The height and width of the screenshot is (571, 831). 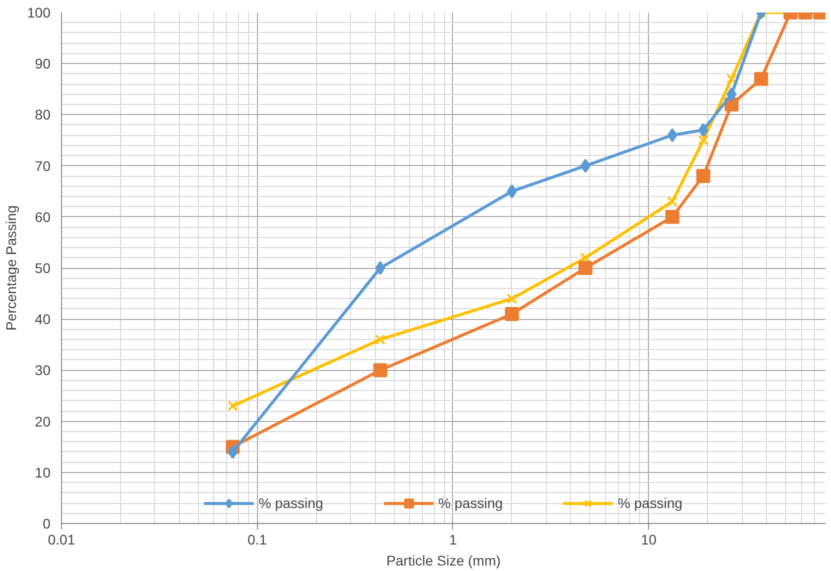 I want to click on y-tick-label: 30, so click(x=42, y=370).